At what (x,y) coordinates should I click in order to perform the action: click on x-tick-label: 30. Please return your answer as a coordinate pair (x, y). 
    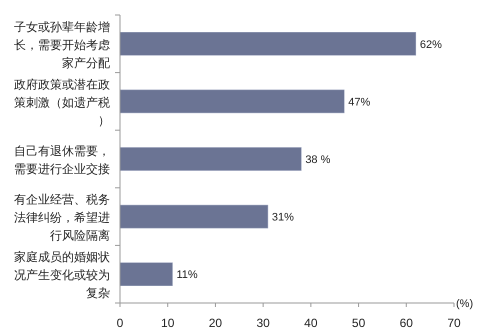
    Looking at the image, I should click on (263, 323).